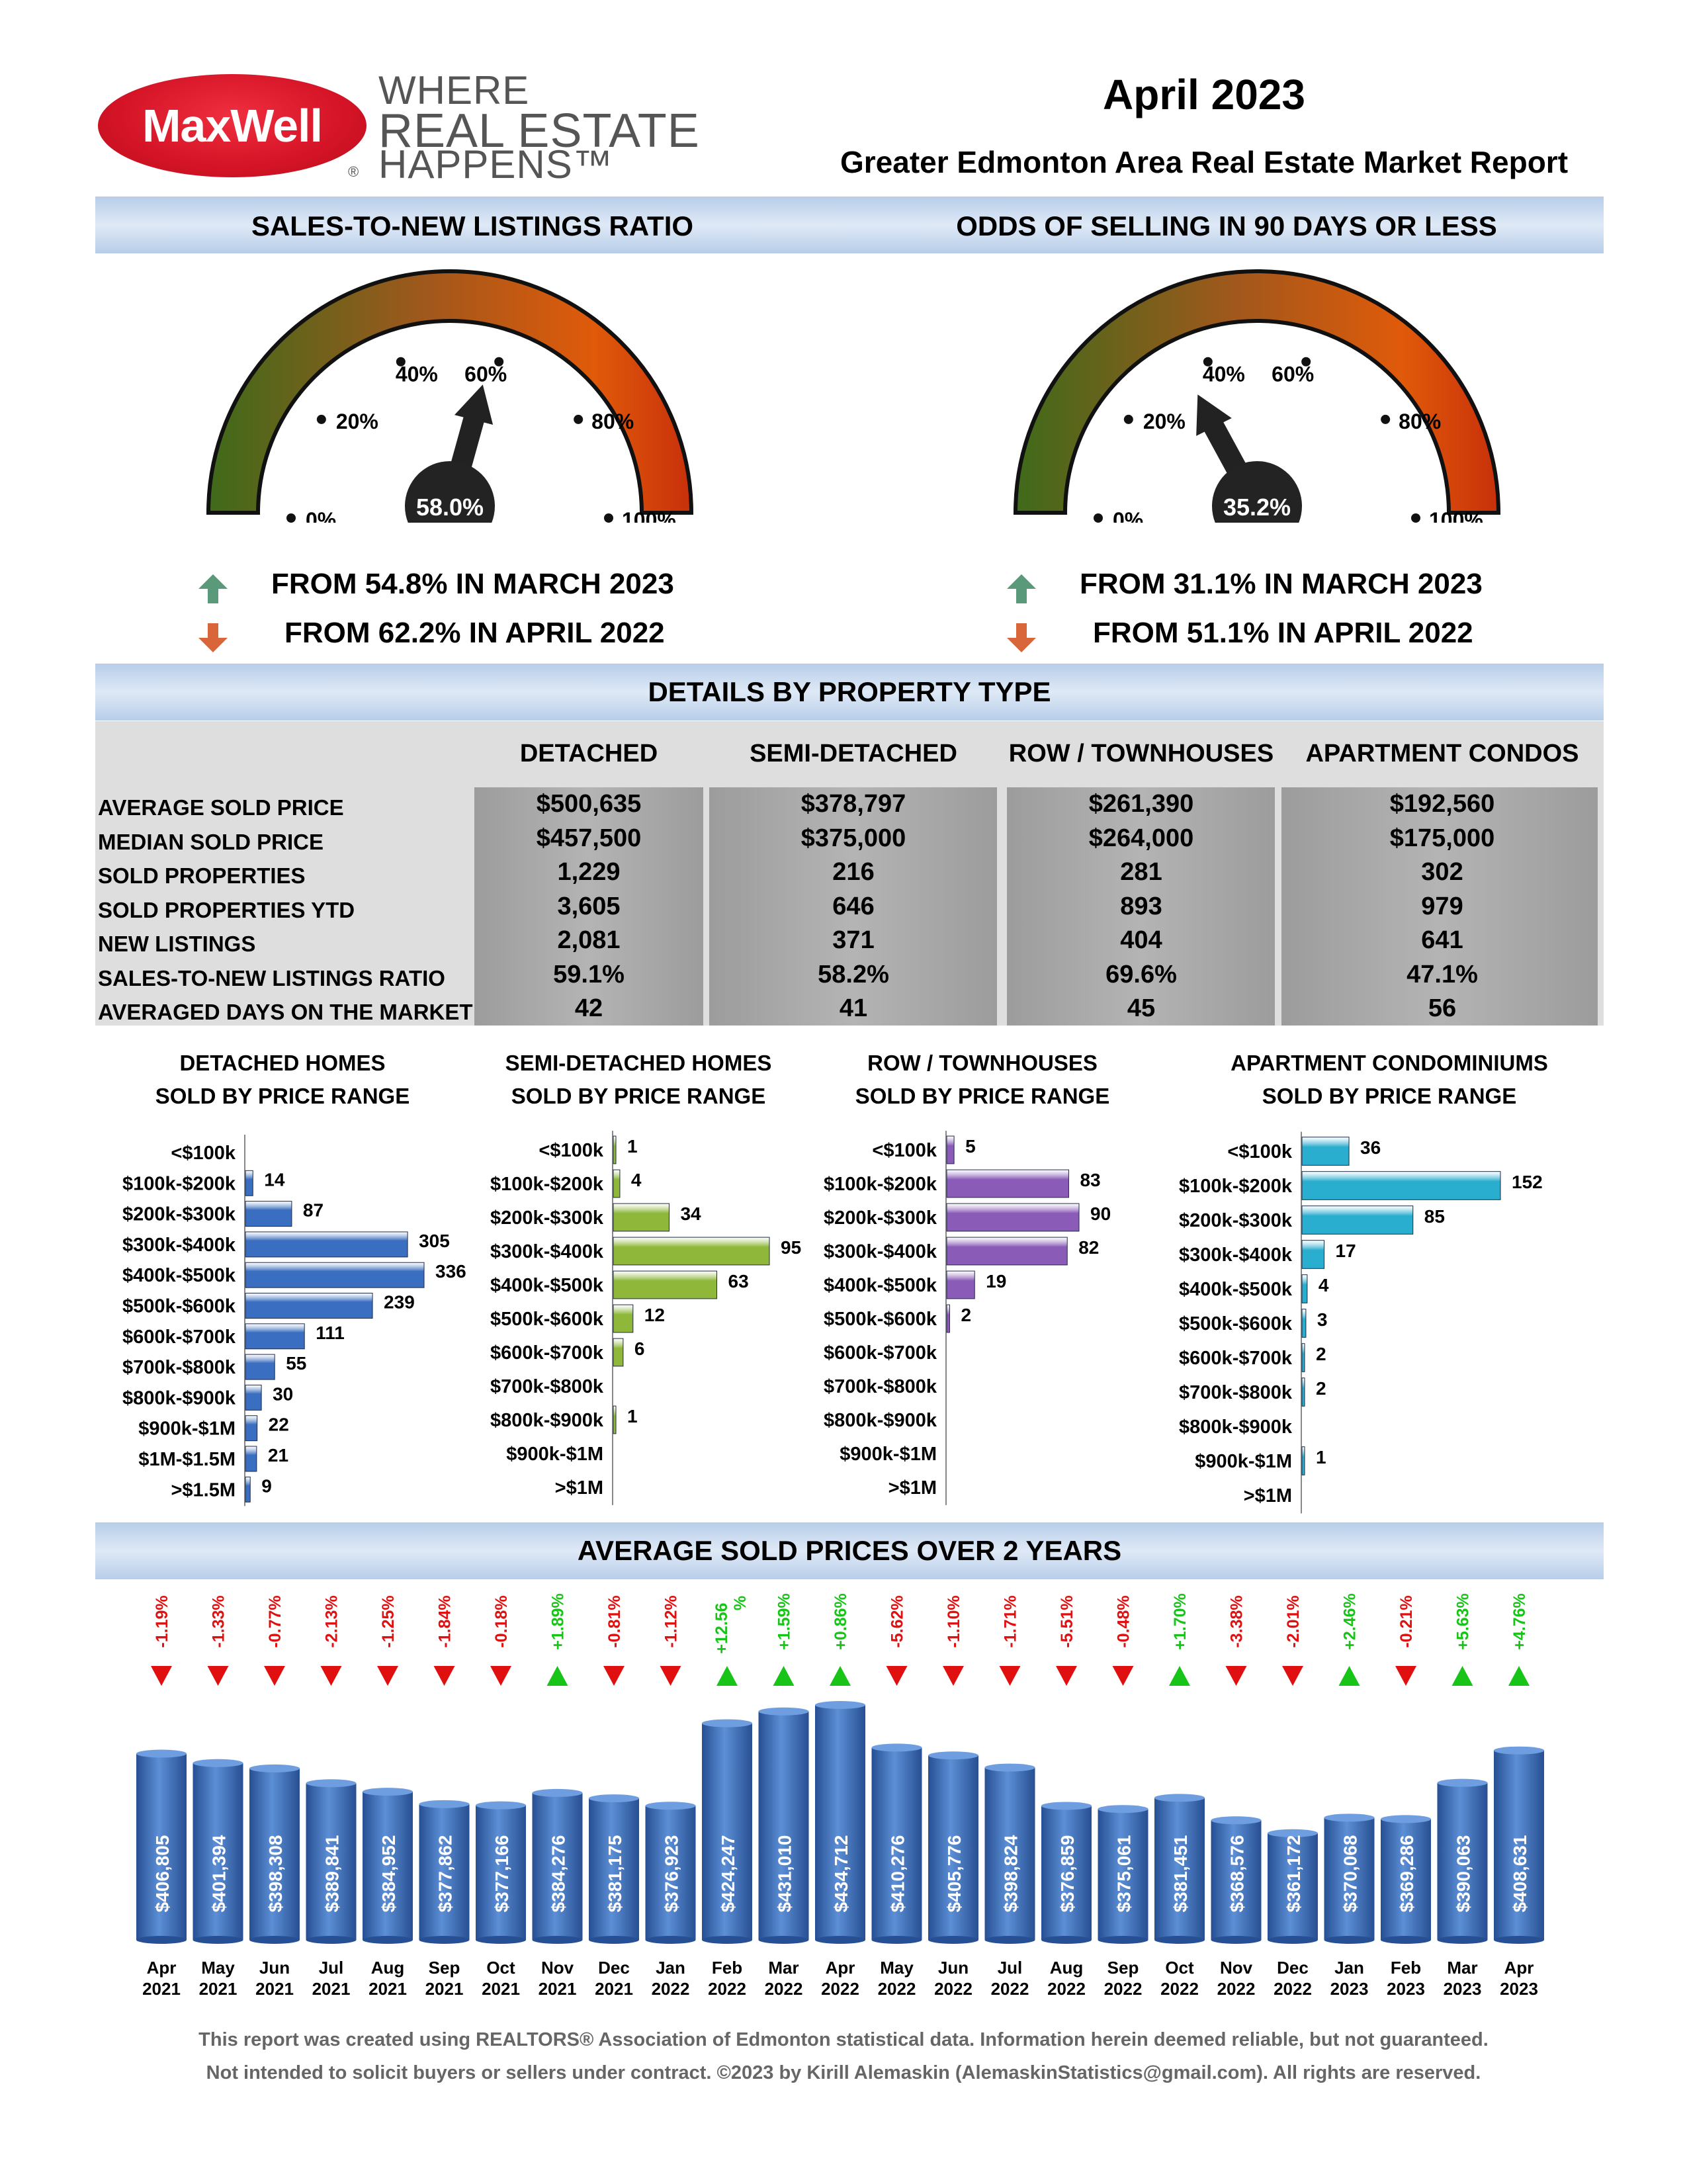 This screenshot has width=1687, height=2184. What do you see at coordinates (1420, 421) in the screenshot?
I see `gauge-tick-label: 80%` at bounding box center [1420, 421].